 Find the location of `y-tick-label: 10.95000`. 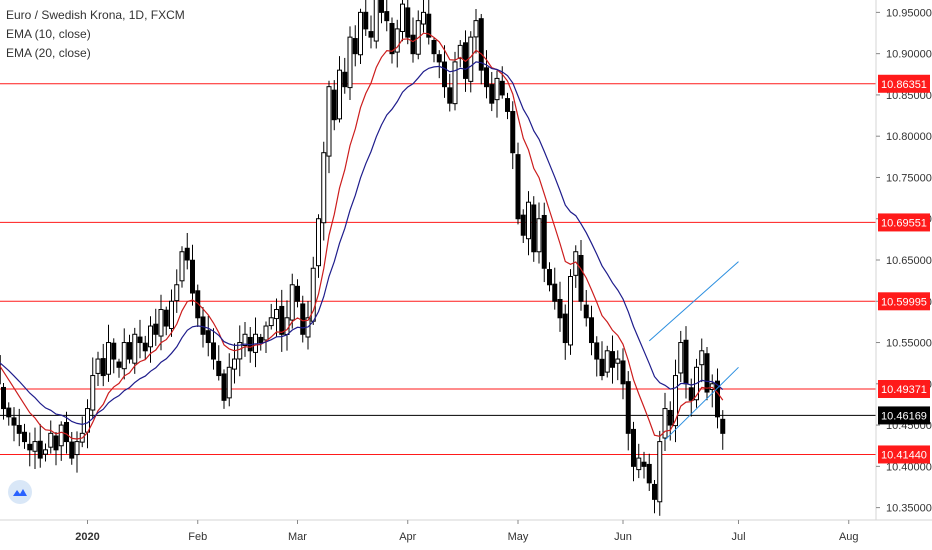

y-tick-label: 10.95000 is located at coordinates (909, 13).